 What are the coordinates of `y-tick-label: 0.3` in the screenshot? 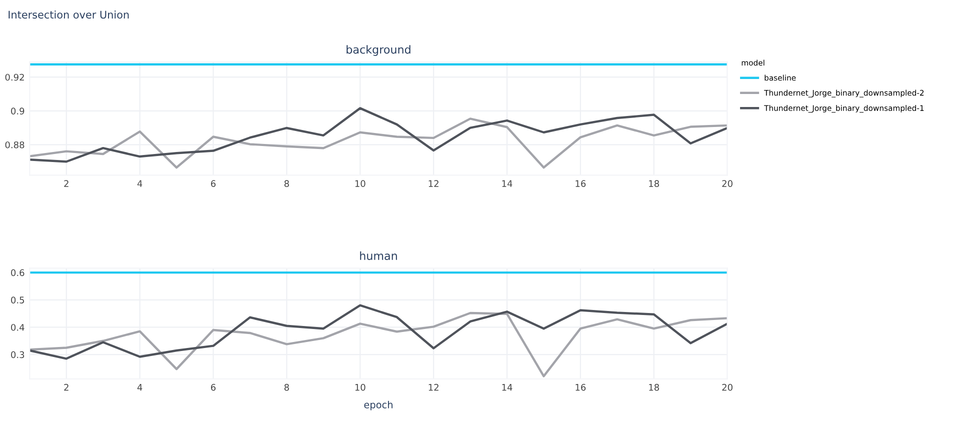 It's located at (17, 354).